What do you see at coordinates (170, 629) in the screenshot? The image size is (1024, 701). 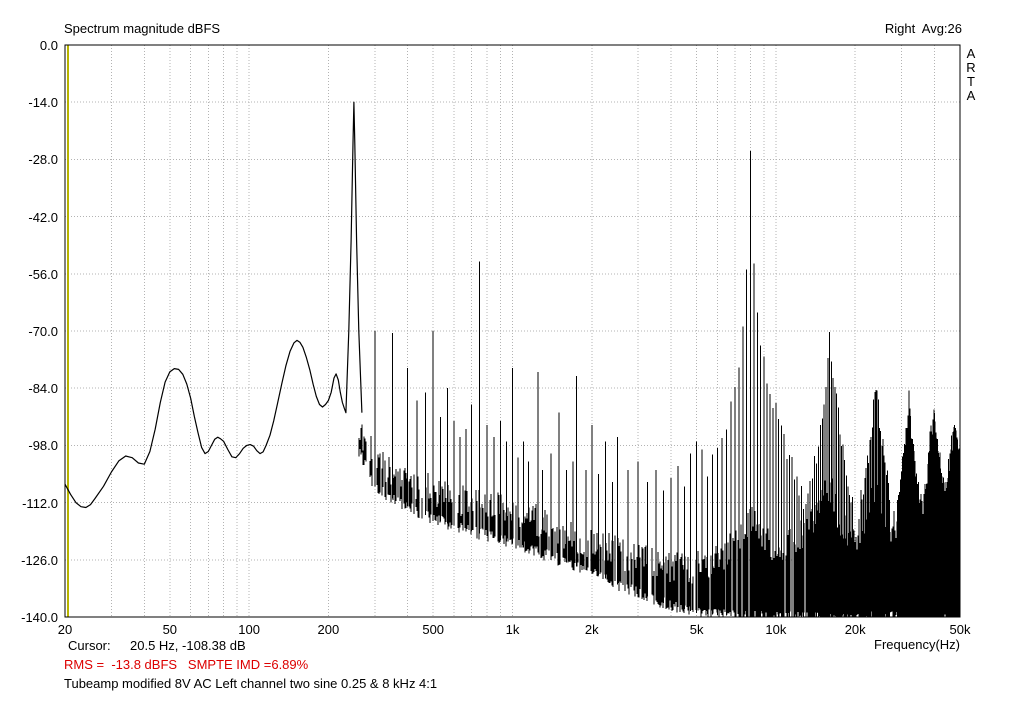 I see `x-tick-label: 50` at bounding box center [170, 629].